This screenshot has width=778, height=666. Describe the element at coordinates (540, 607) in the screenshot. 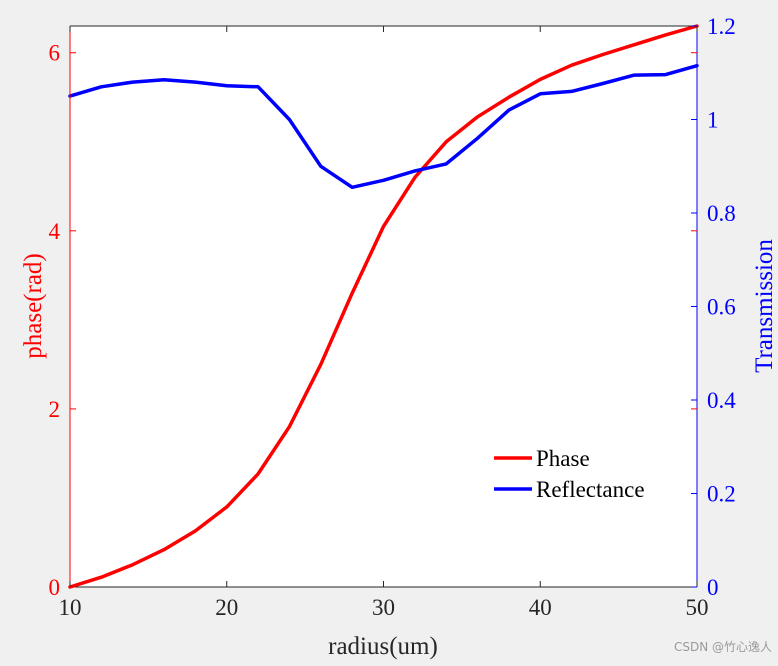

I see `x-tick-label: 40` at that location.